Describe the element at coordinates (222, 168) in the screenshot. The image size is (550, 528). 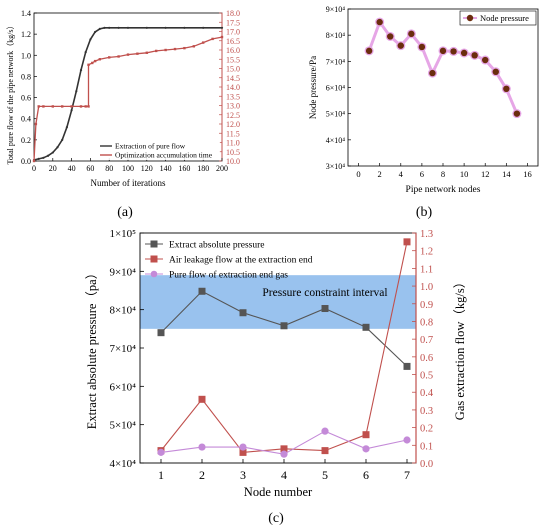
I see `x-tick-label-a: 200` at that location.